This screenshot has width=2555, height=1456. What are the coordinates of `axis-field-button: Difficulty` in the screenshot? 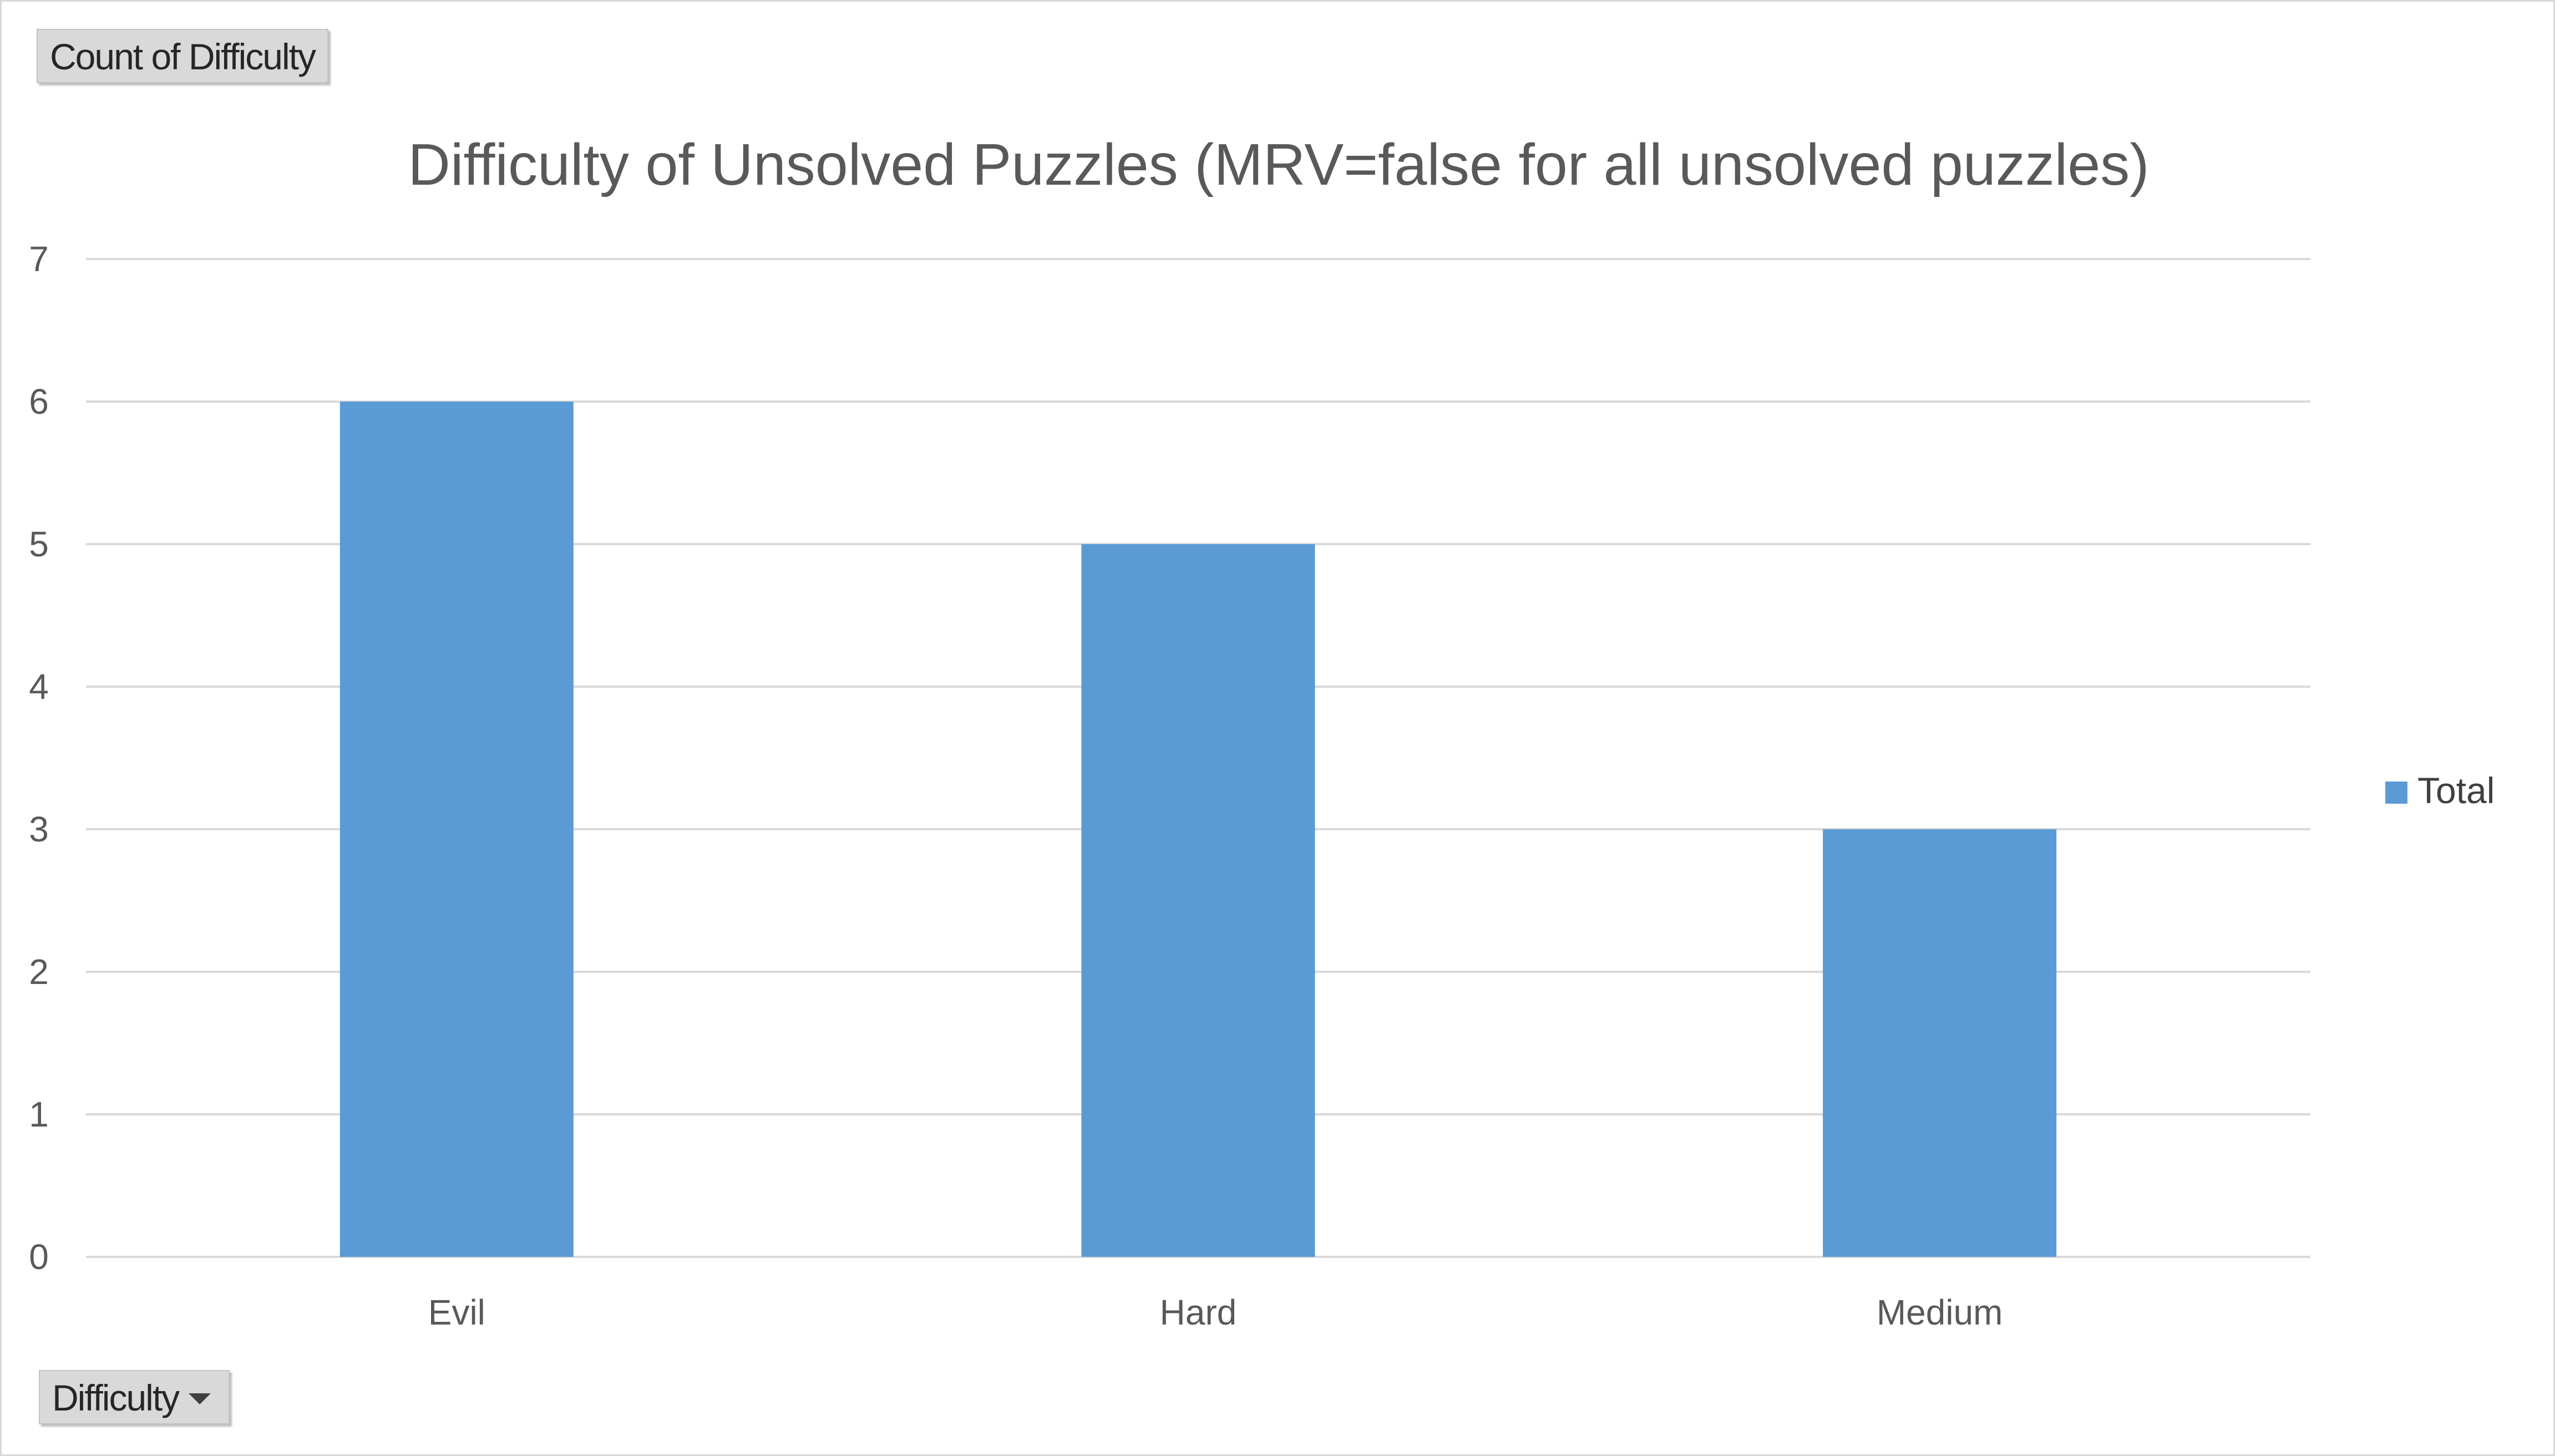 It's located at (134, 1397).